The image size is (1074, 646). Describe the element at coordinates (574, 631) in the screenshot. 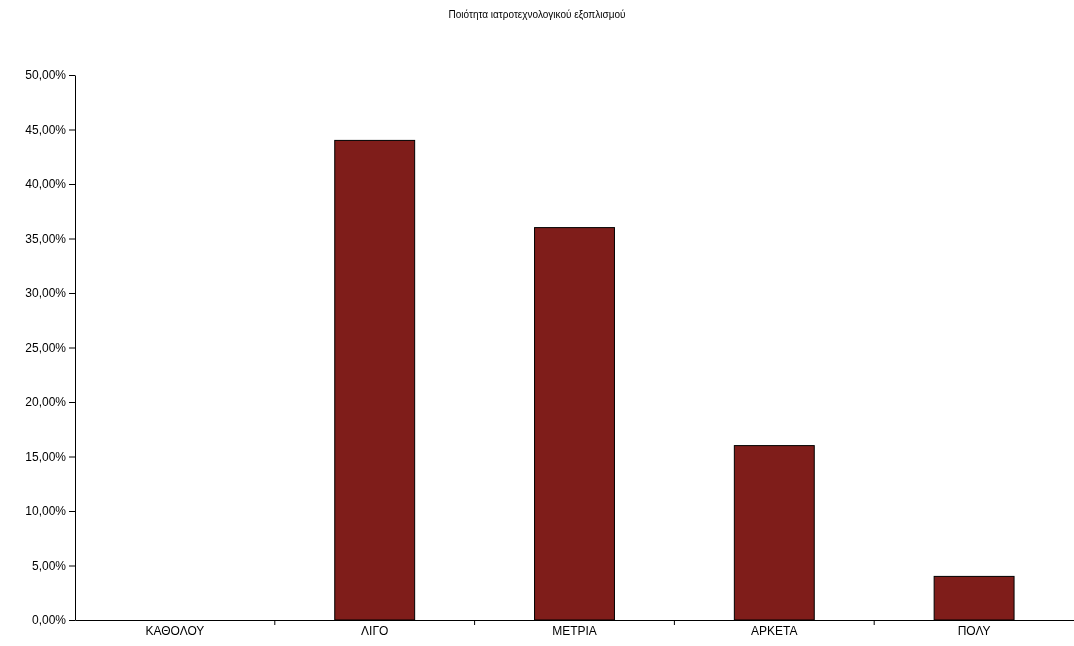

I see `x-tick-label: ΜΕΤΡΙΑ` at that location.